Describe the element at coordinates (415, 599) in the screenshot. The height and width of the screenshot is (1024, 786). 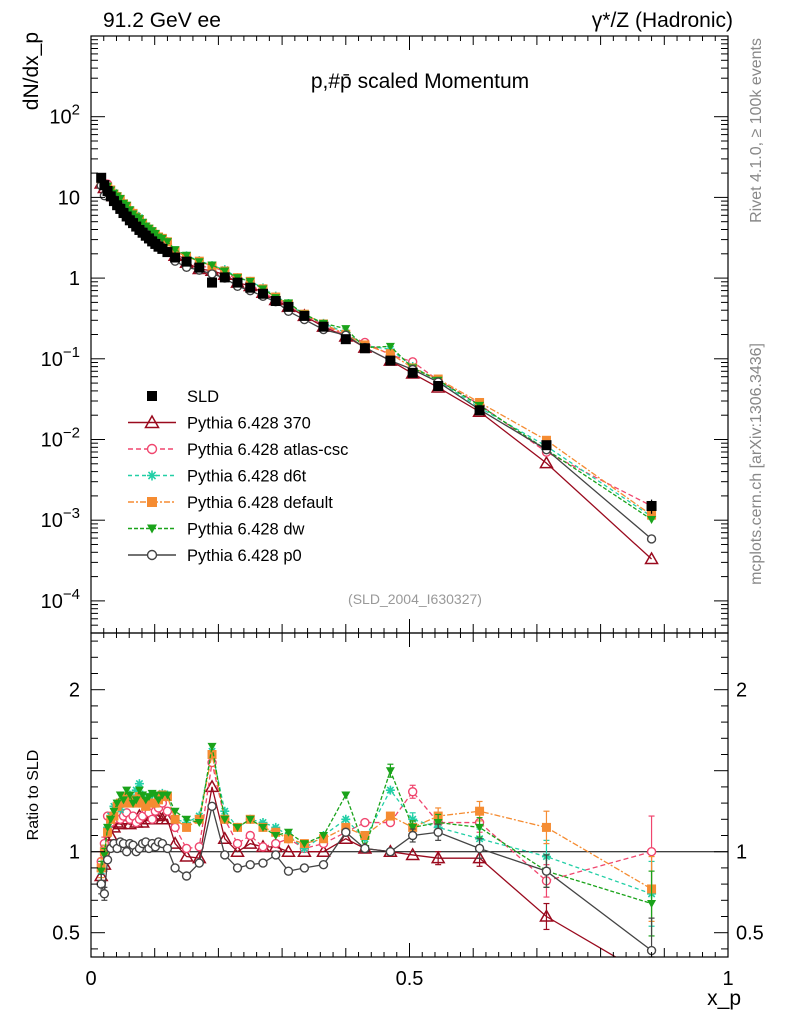
I see `analysis-tag: (SLD_2004_I630327)` at that location.